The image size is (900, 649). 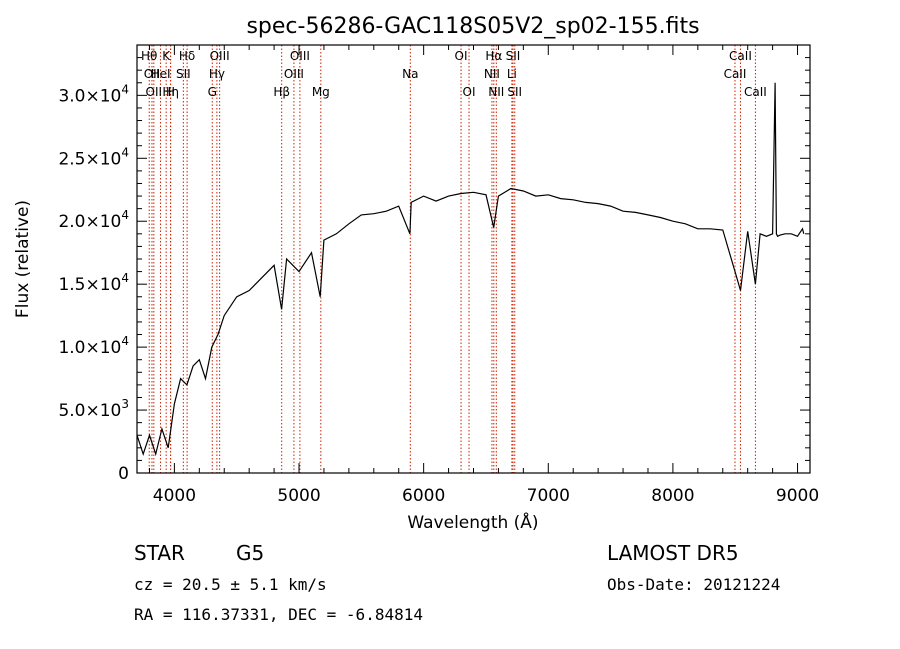 What do you see at coordinates (174, 496) in the screenshot?
I see `x-tick-label: 4000` at bounding box center [174, 496].